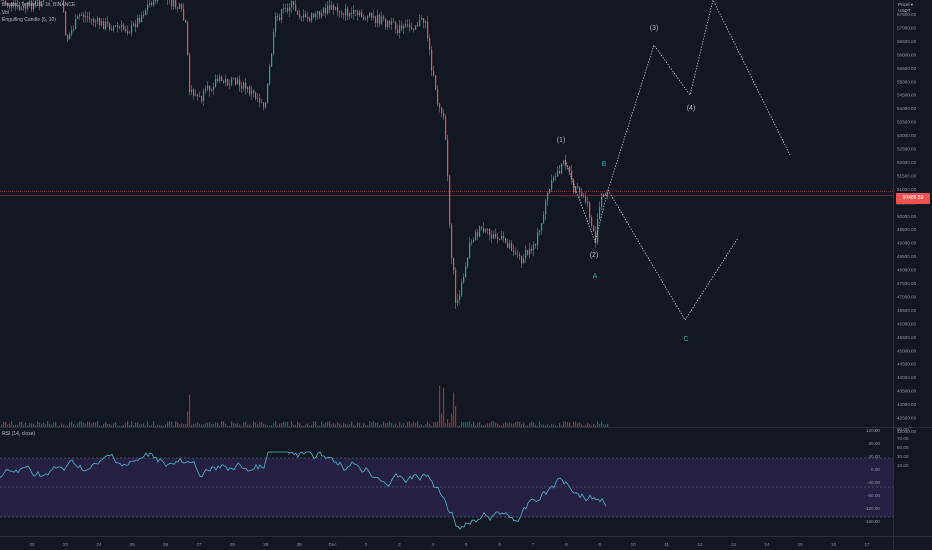  I want to click on price-axis-label: 54000.00, so click(907, 108).